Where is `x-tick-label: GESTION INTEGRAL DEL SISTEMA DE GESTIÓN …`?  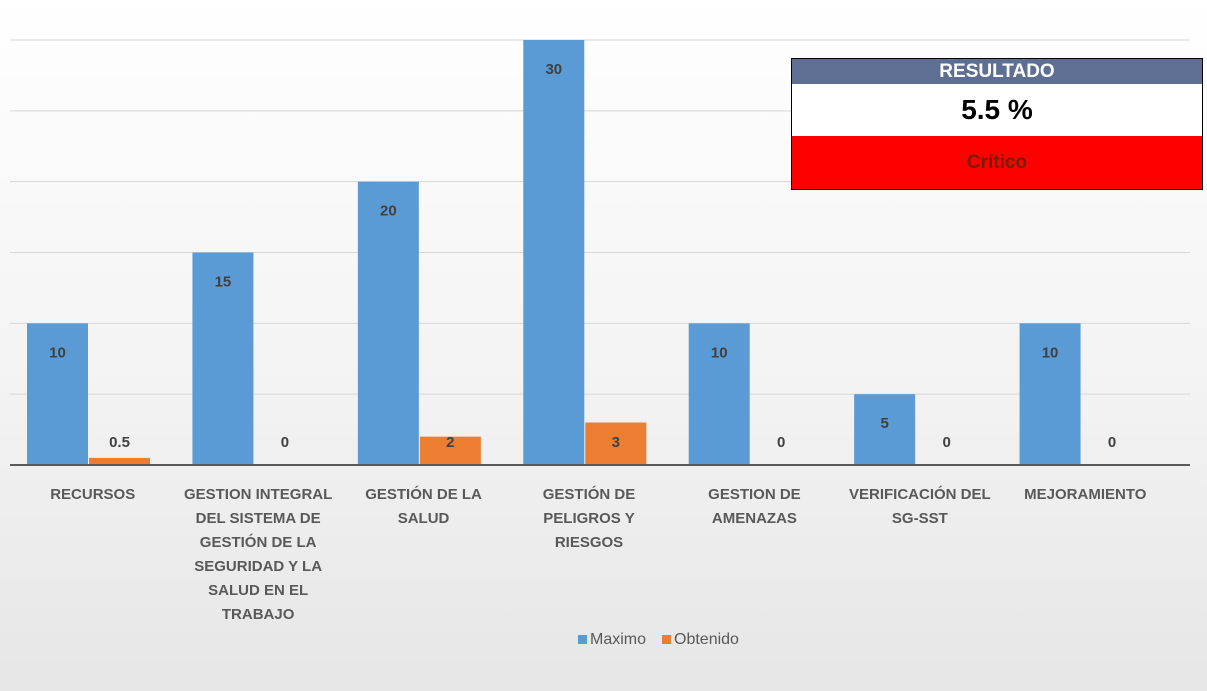 x-tick-label: GESTION INTEGRAL DEL SISTEMA DE GESTIÓN … is located at coordinates (258, 554).